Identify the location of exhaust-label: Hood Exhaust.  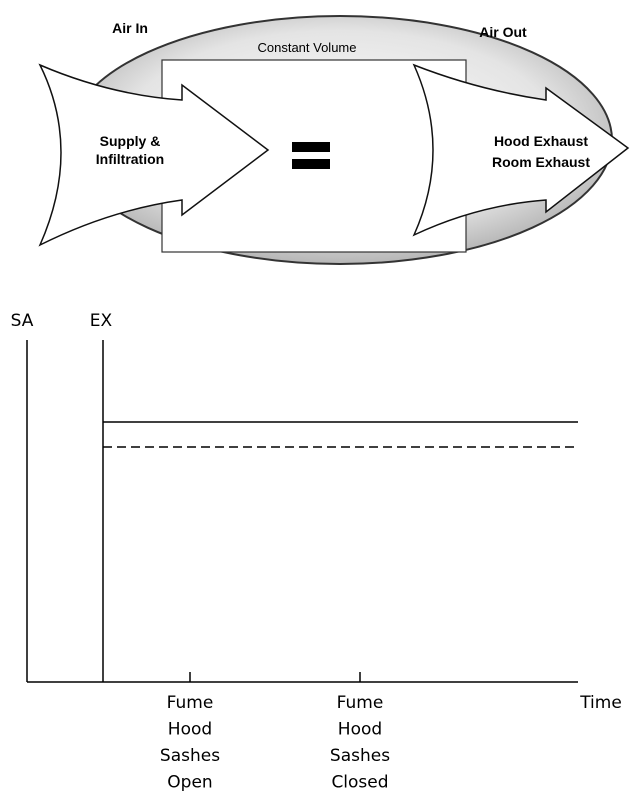
(541, 141).